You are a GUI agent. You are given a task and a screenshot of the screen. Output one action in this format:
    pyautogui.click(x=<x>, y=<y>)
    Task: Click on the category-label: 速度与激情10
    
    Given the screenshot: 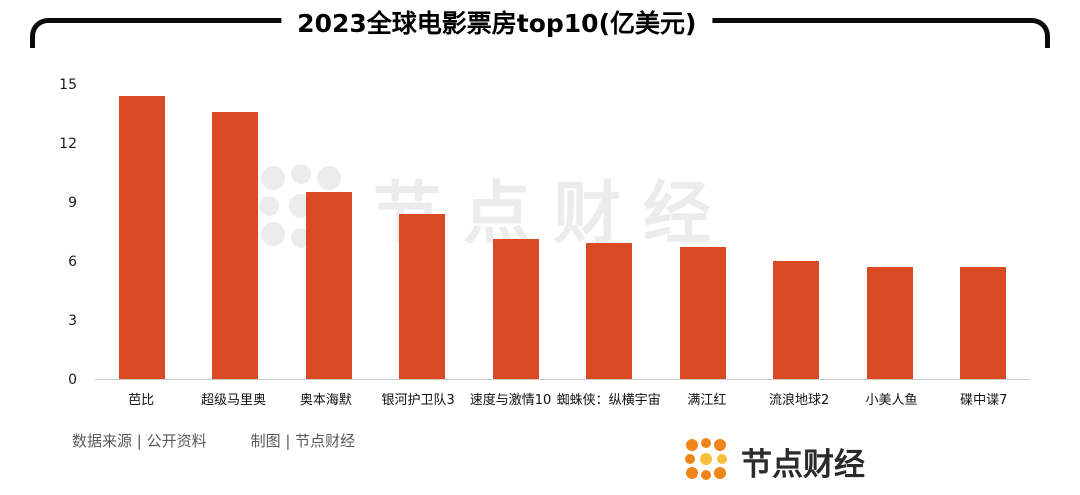 What is the action you would take?
    pyautogui.click(x=510, y=400)
    